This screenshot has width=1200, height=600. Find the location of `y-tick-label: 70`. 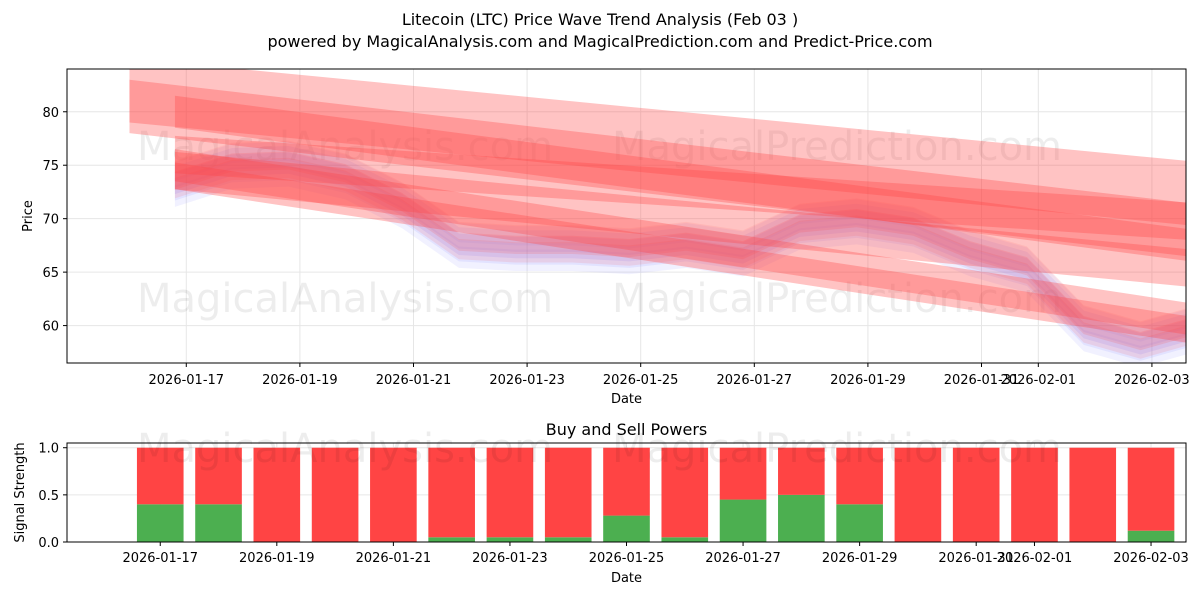

y-tick-label: 70 is located at coordinates (50, 220).